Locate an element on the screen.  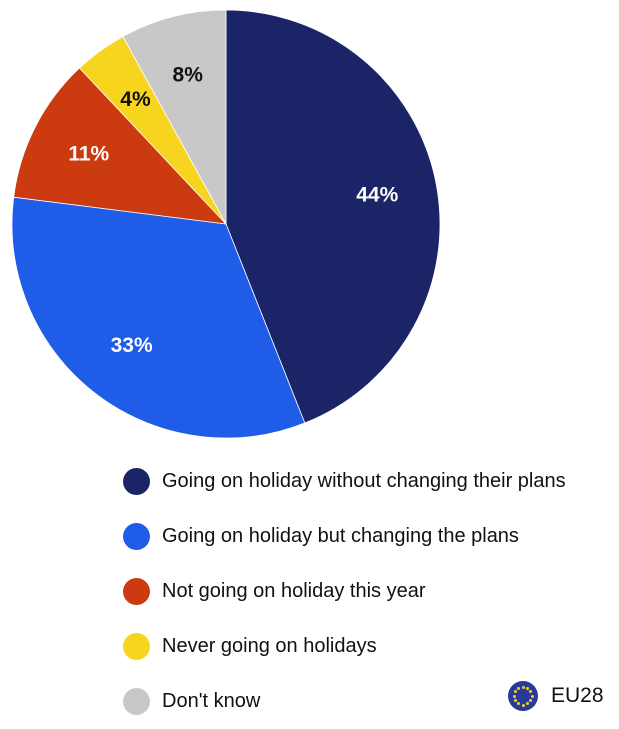
legend-label: Never going on holidays is located at coordinates (269, 646).